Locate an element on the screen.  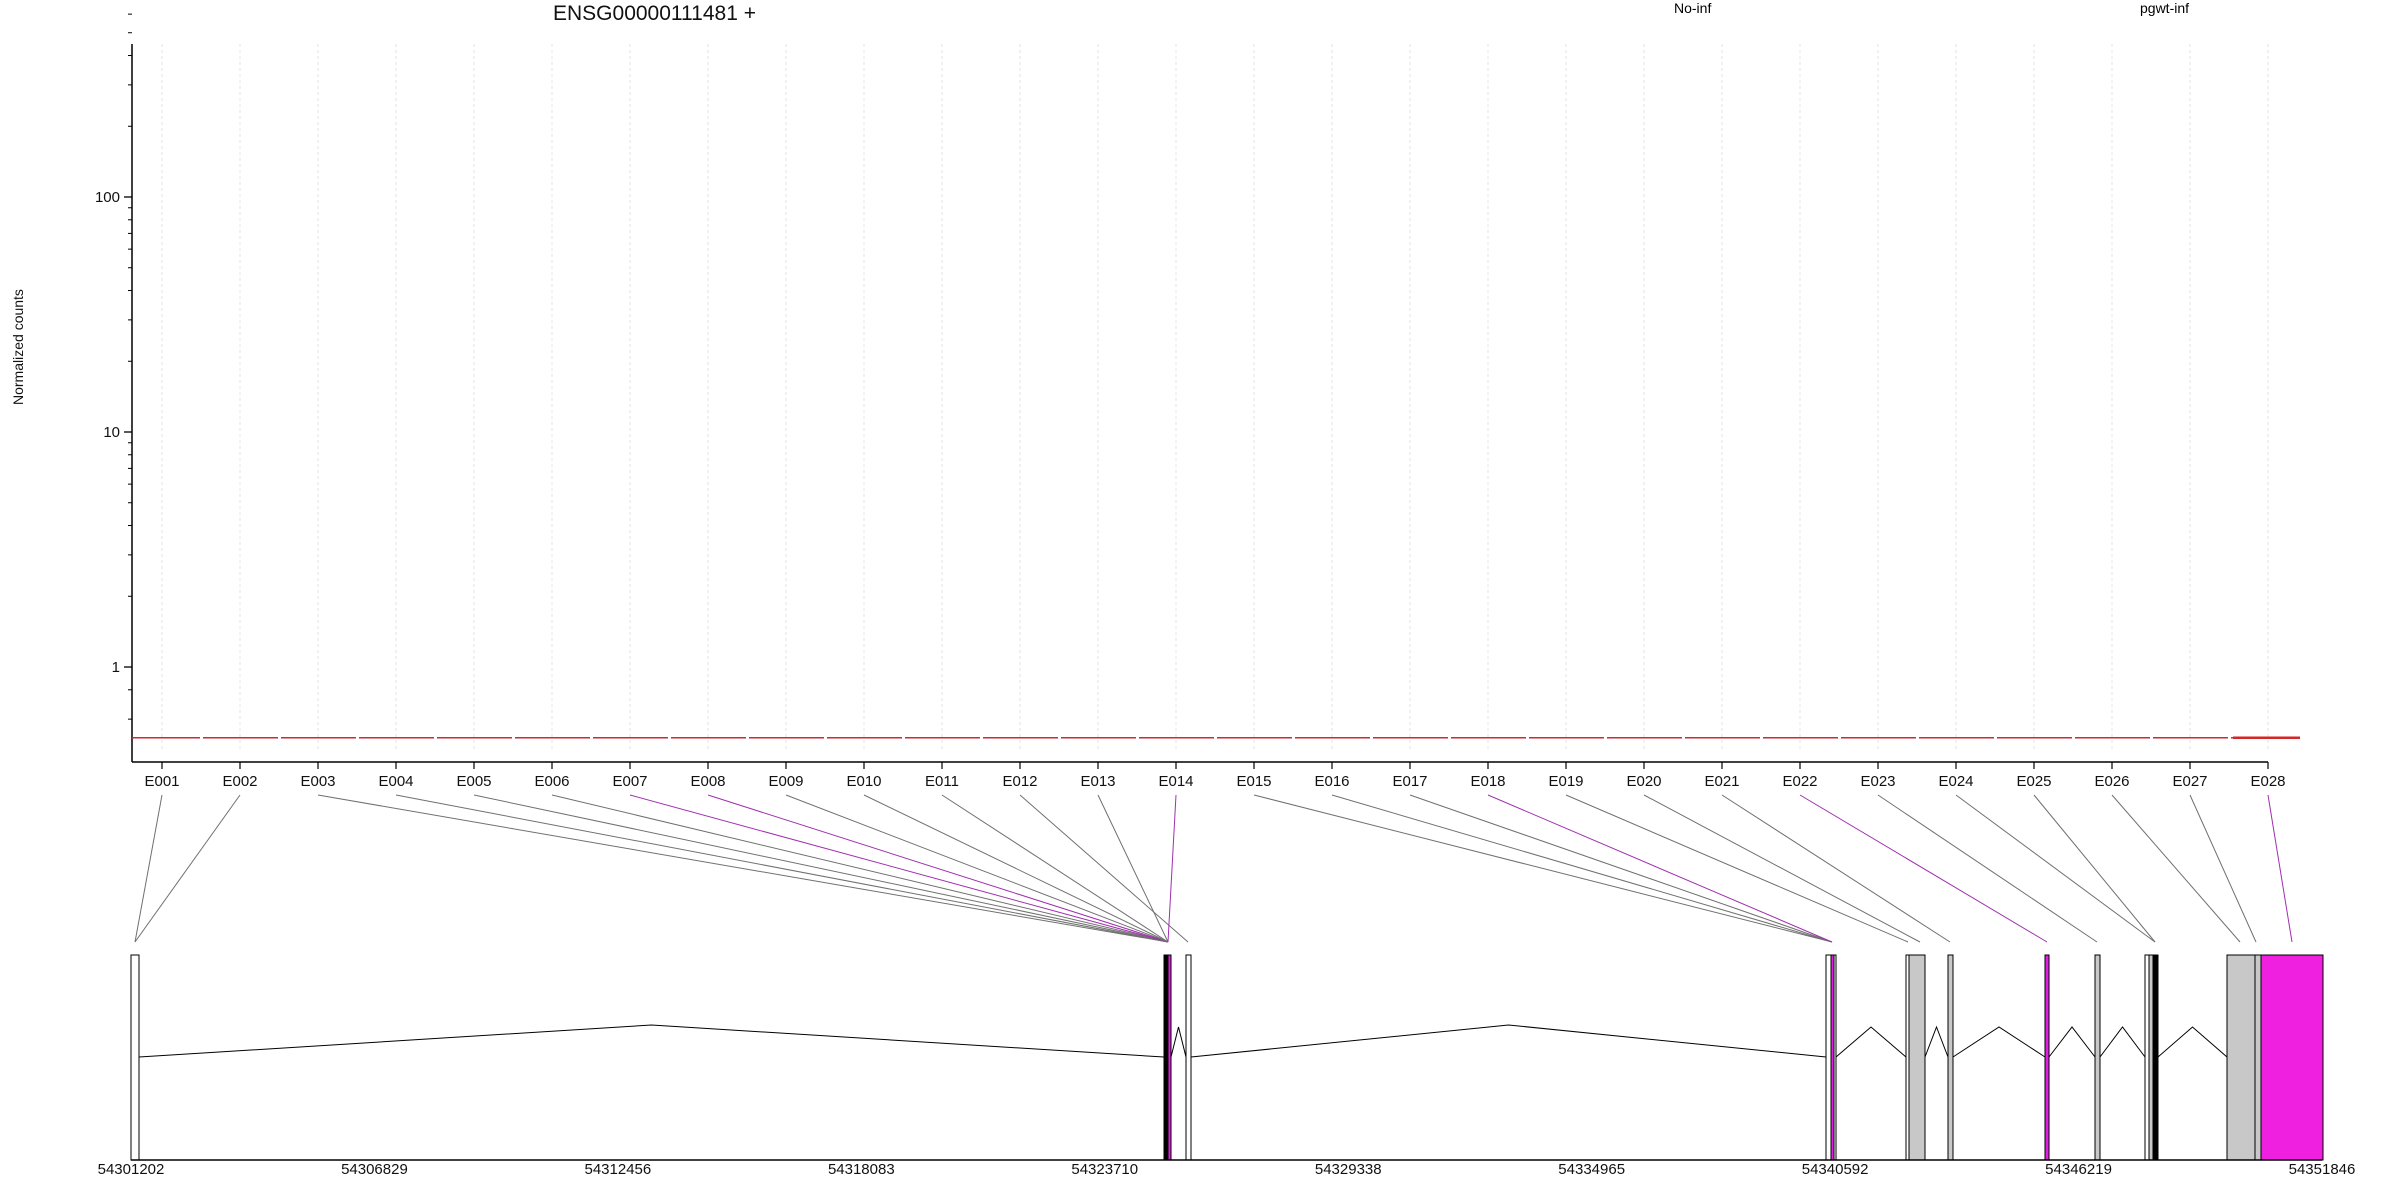
x-tick-label: E028 is located at coordinates (2267, 781).